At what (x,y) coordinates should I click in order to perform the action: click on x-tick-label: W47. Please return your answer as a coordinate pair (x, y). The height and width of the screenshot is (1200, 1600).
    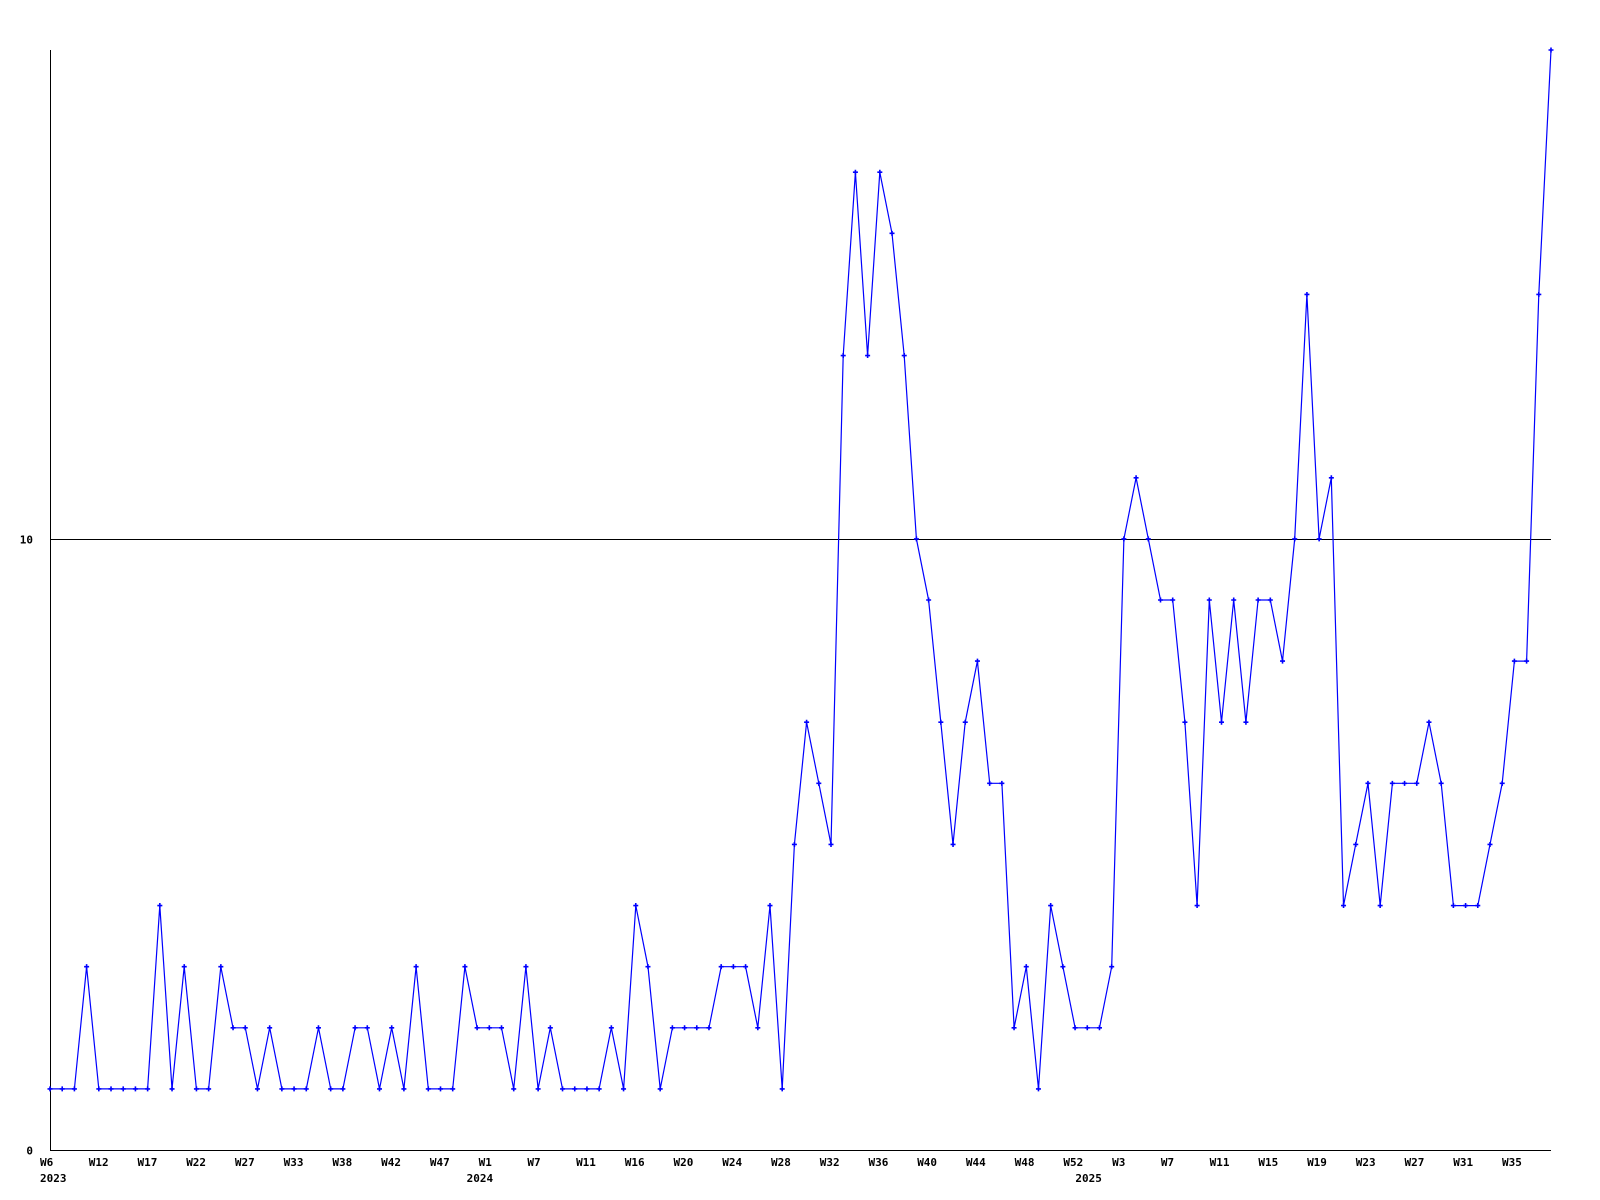
    Looking at the image, I should click on (440, 1162).